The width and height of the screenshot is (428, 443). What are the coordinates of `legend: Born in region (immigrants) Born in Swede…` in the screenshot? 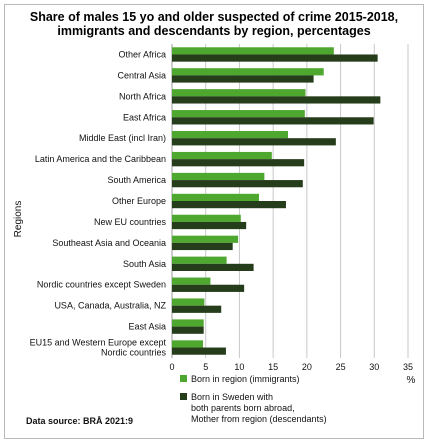 It's located at (253, 399).